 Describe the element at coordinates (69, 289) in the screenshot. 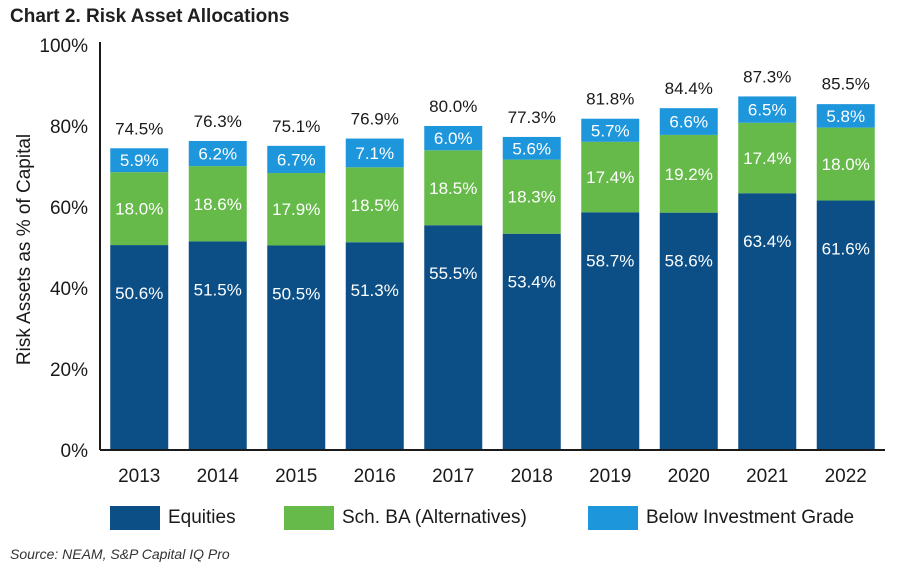

I see `y-tick-label: 40%` at that location.